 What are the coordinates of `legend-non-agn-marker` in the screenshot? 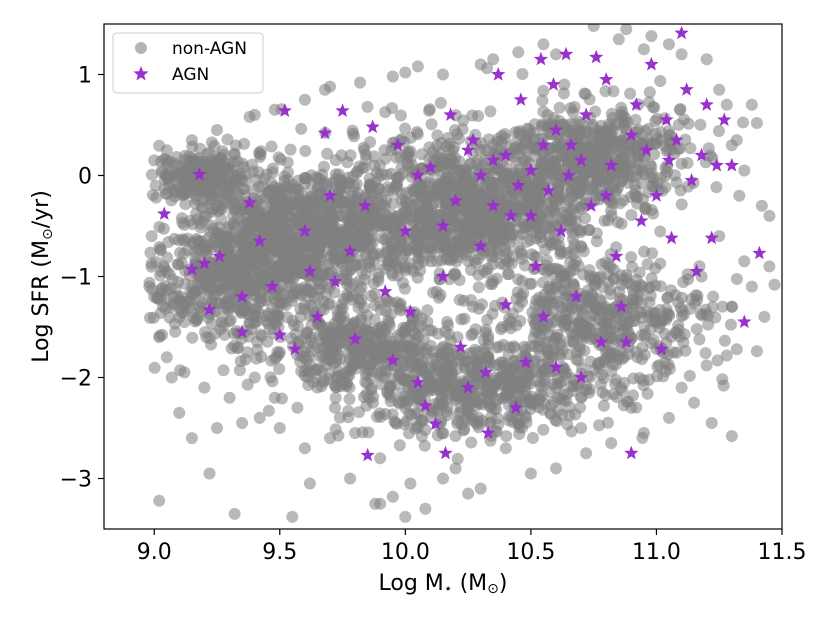 It's located at (141, 48).